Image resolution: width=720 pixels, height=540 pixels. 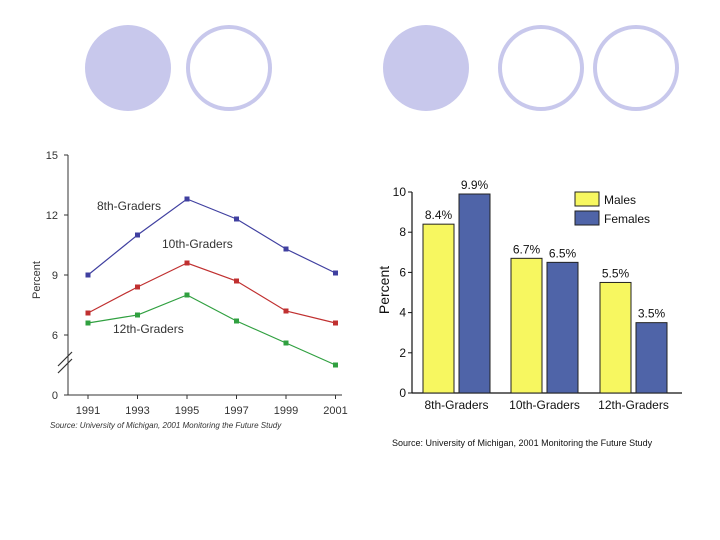 I want to click on x-tick-label: 1997, so click(x=236, y=411).